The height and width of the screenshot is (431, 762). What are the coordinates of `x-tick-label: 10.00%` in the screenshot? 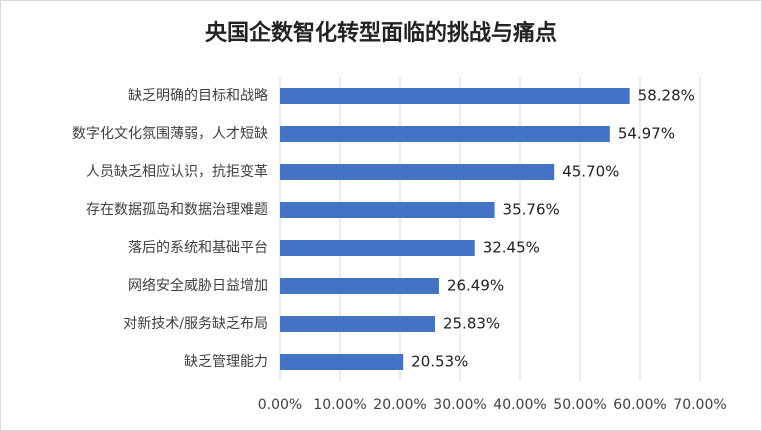 It's located at (339, 405).